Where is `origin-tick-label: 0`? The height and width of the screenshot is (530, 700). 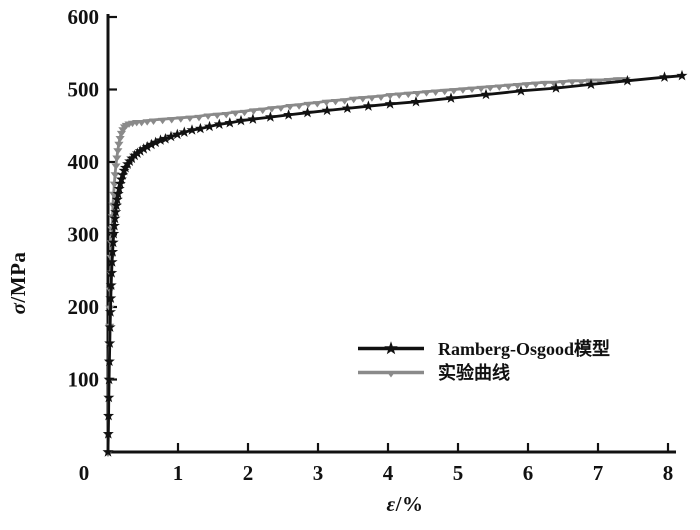 origin-tick-label: 0 is located at coordinates (84, 473).